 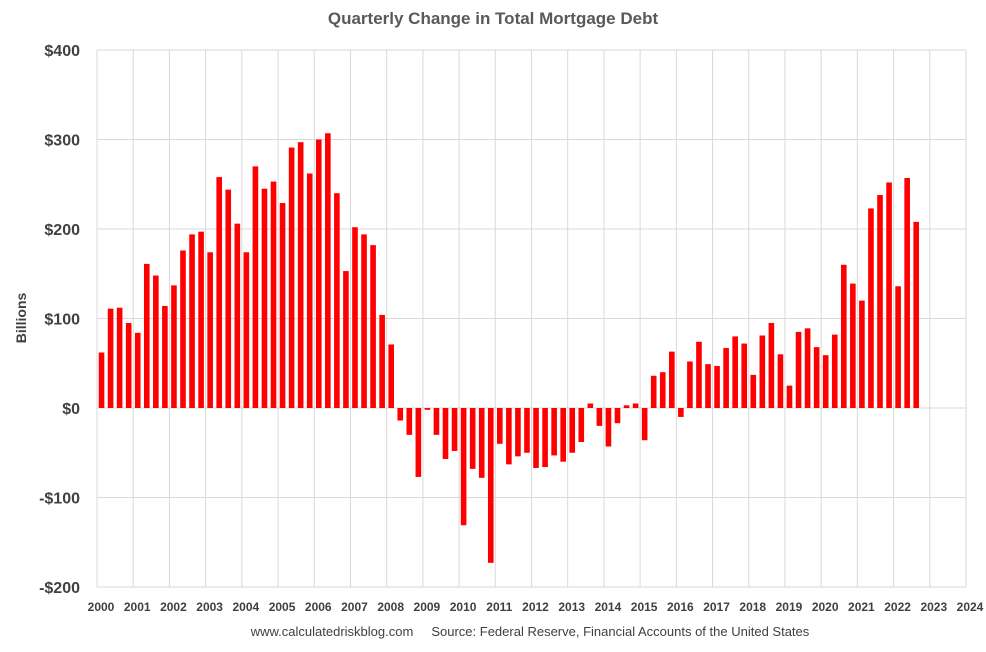 What do you see at coordinates (608, 607) in the screenshot?
I see `x-tick-label: 2014` at bounding box center [608, 607].